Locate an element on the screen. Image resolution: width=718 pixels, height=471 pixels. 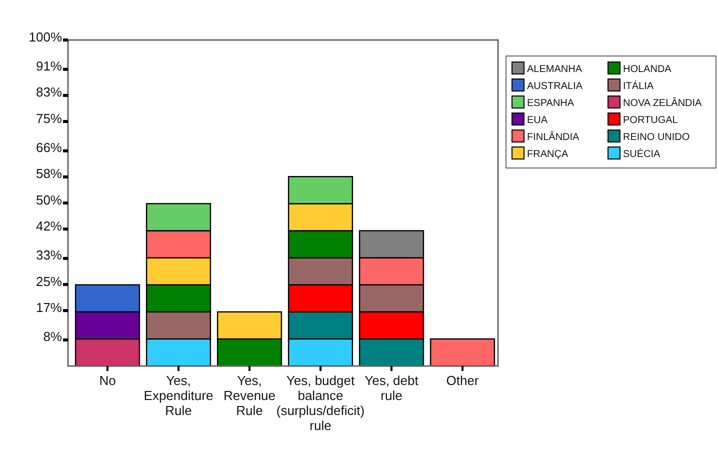
y-tick-label: 91% is located at coordinates (49, 66).